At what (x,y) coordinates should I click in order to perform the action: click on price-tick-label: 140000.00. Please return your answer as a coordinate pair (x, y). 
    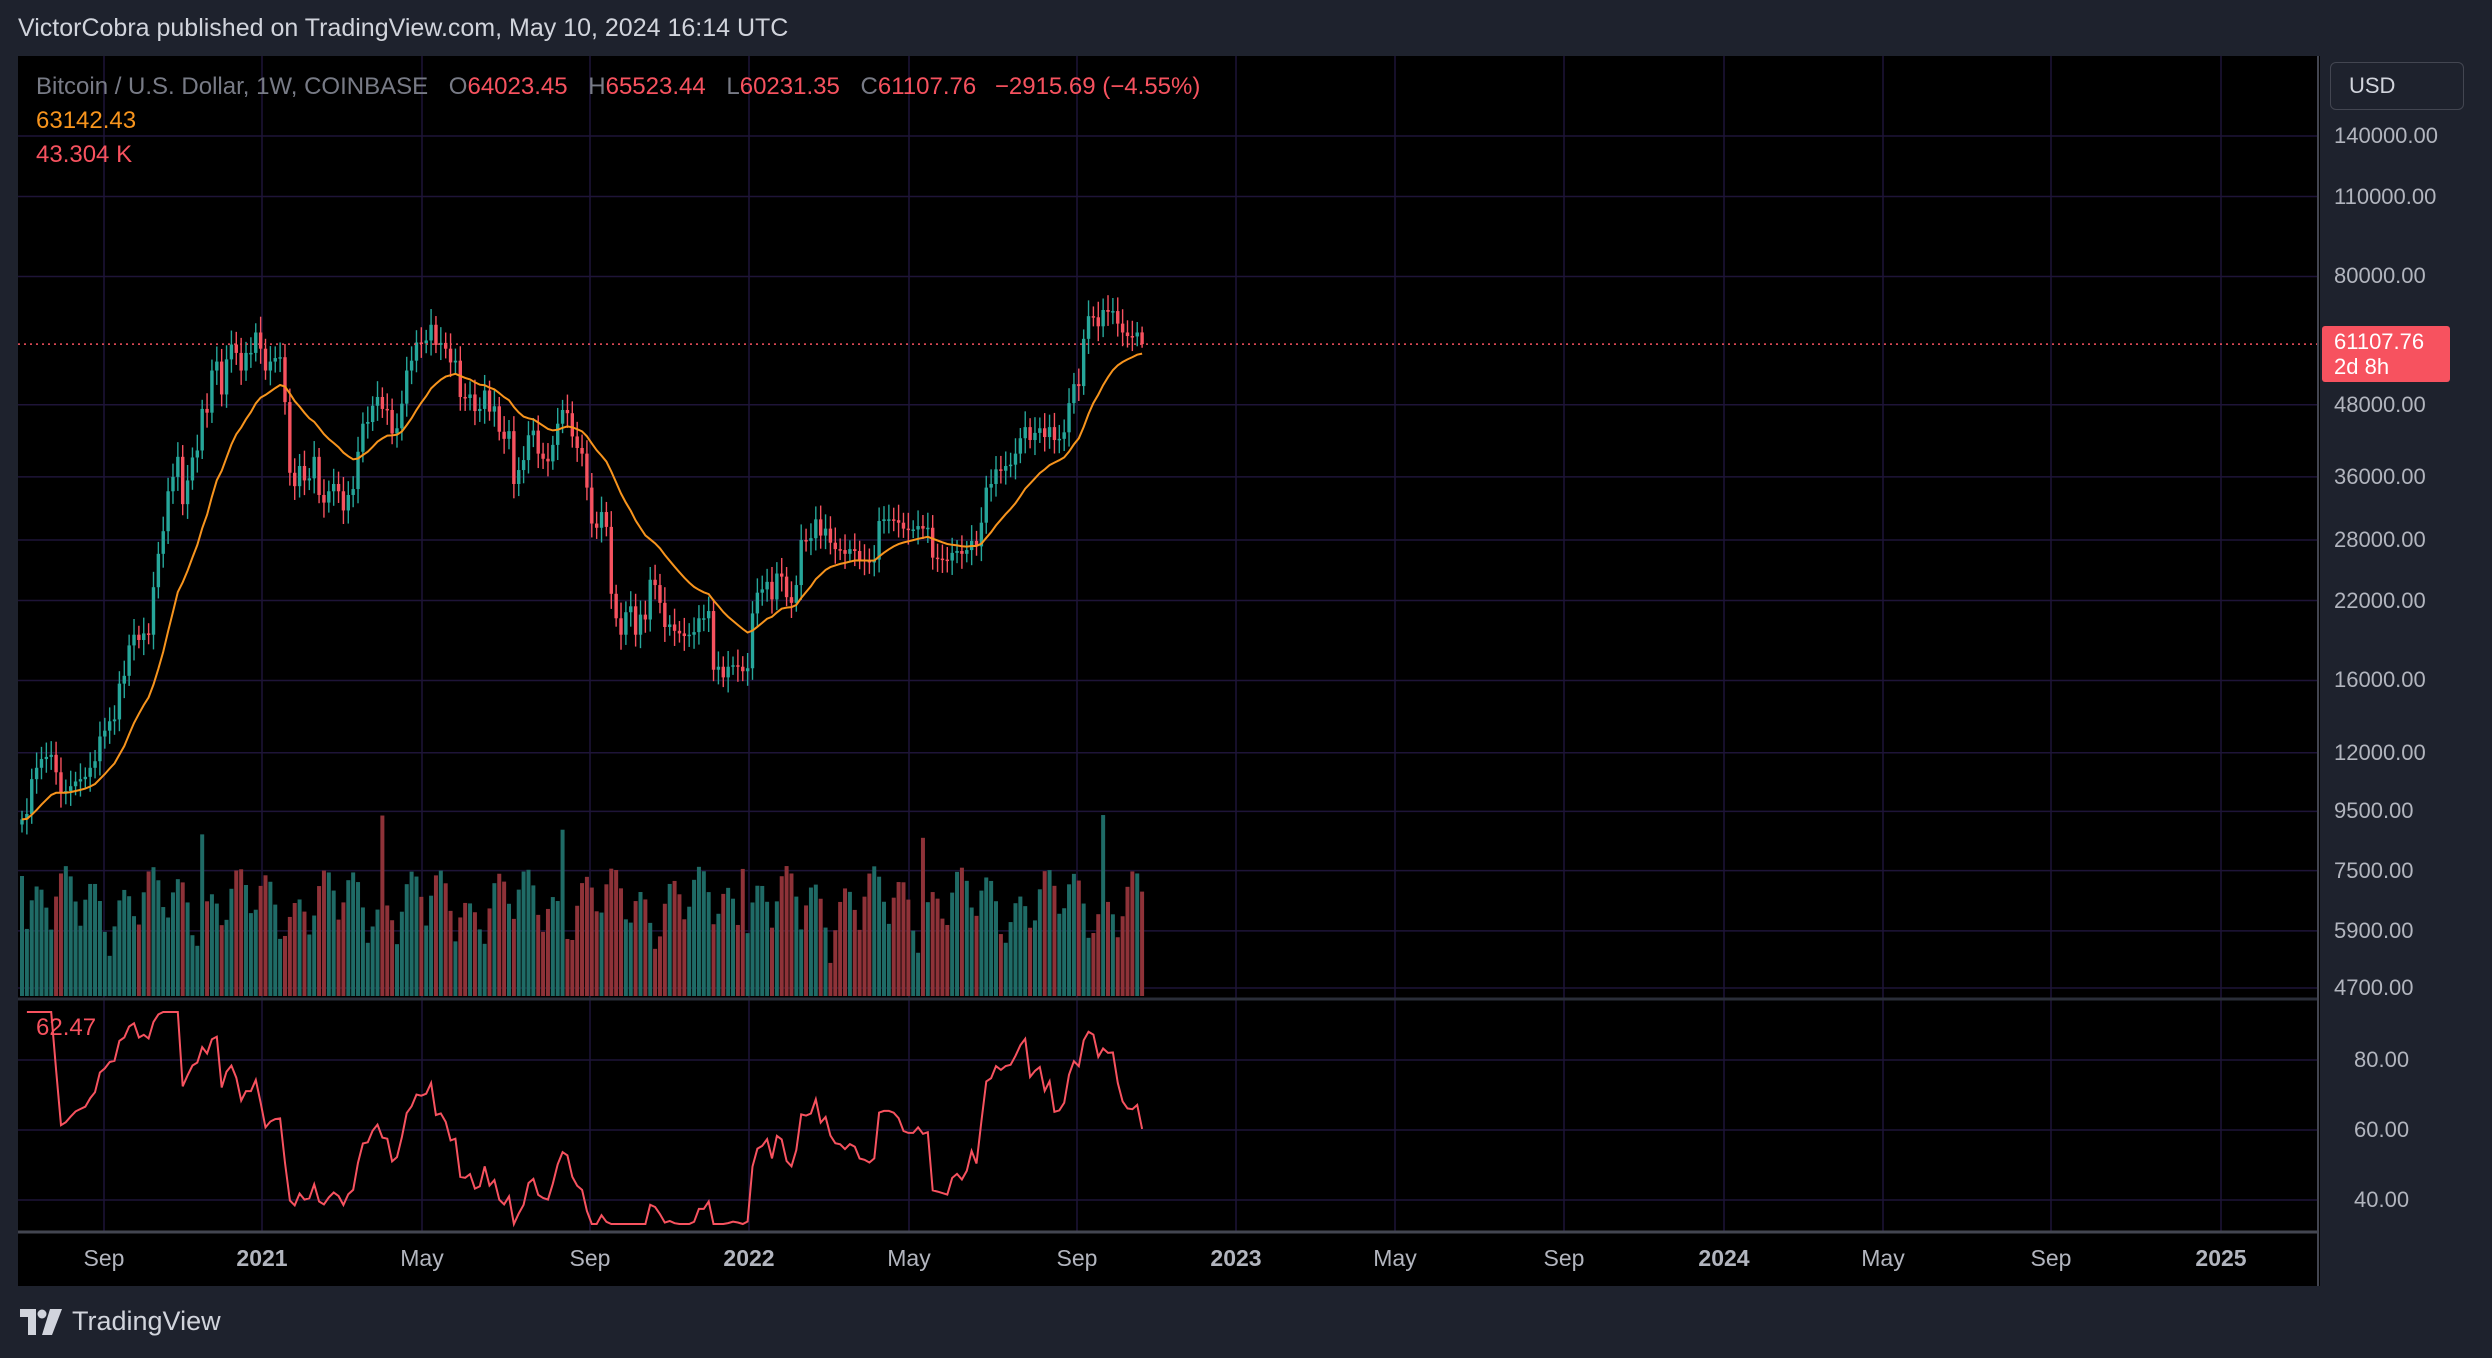
    Looking at the image, I should click on (2386, 135).